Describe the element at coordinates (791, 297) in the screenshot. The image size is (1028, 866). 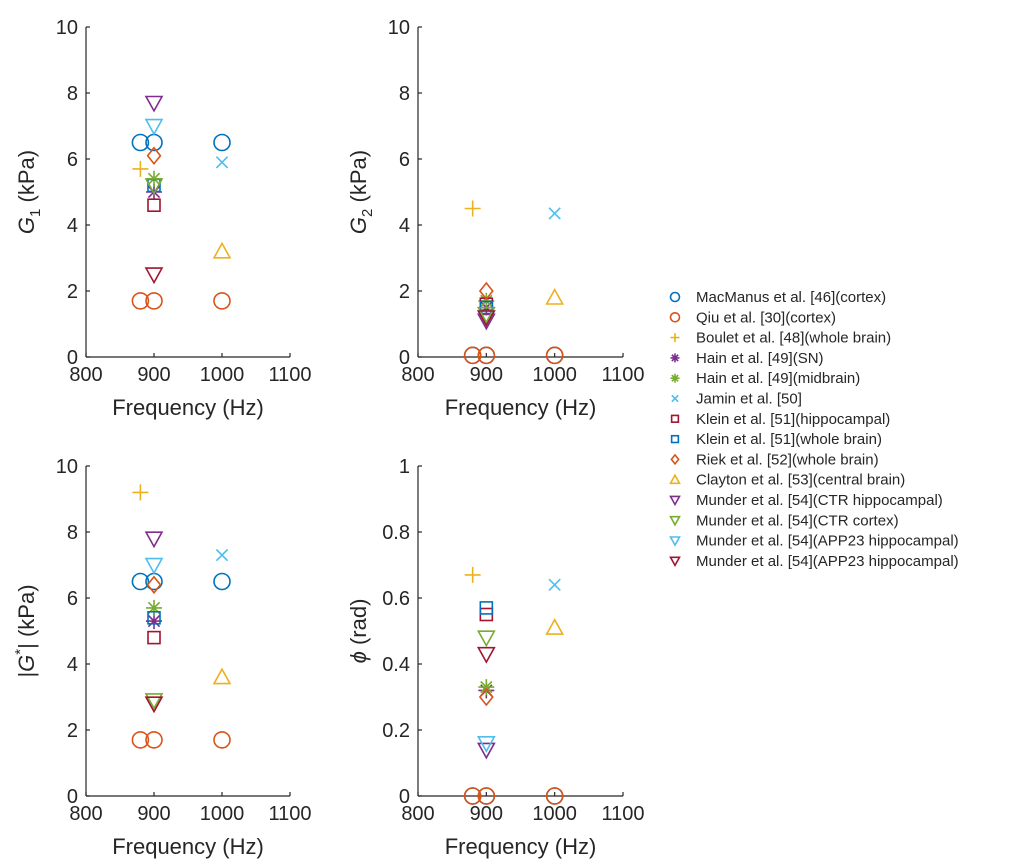
I see `legend-label: MacManus et al. [46](cortex)` at that location.